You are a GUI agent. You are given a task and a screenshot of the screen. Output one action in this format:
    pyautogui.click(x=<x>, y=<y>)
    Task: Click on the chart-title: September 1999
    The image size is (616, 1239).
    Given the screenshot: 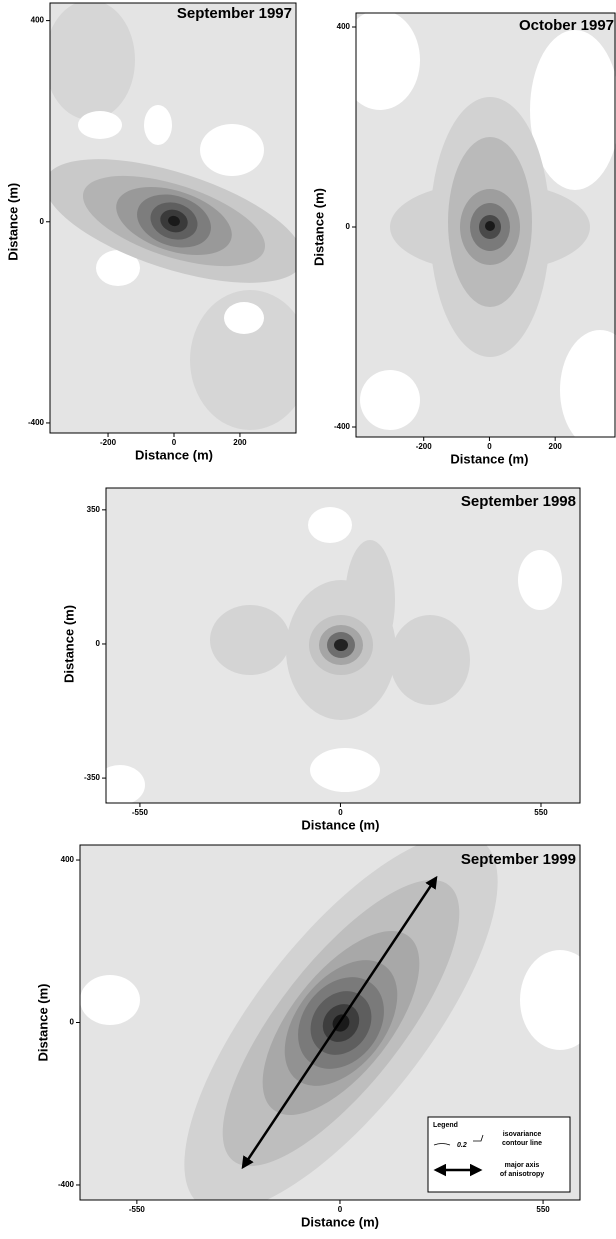 What is the action you would take?
    pyautogui.click(x=518, y=859)
    